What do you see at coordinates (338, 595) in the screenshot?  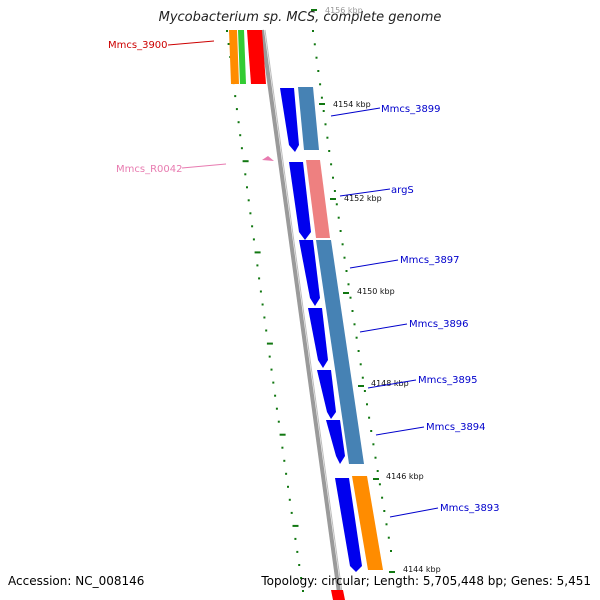 I see `cds-bottom` at bounding box center [338, 595].